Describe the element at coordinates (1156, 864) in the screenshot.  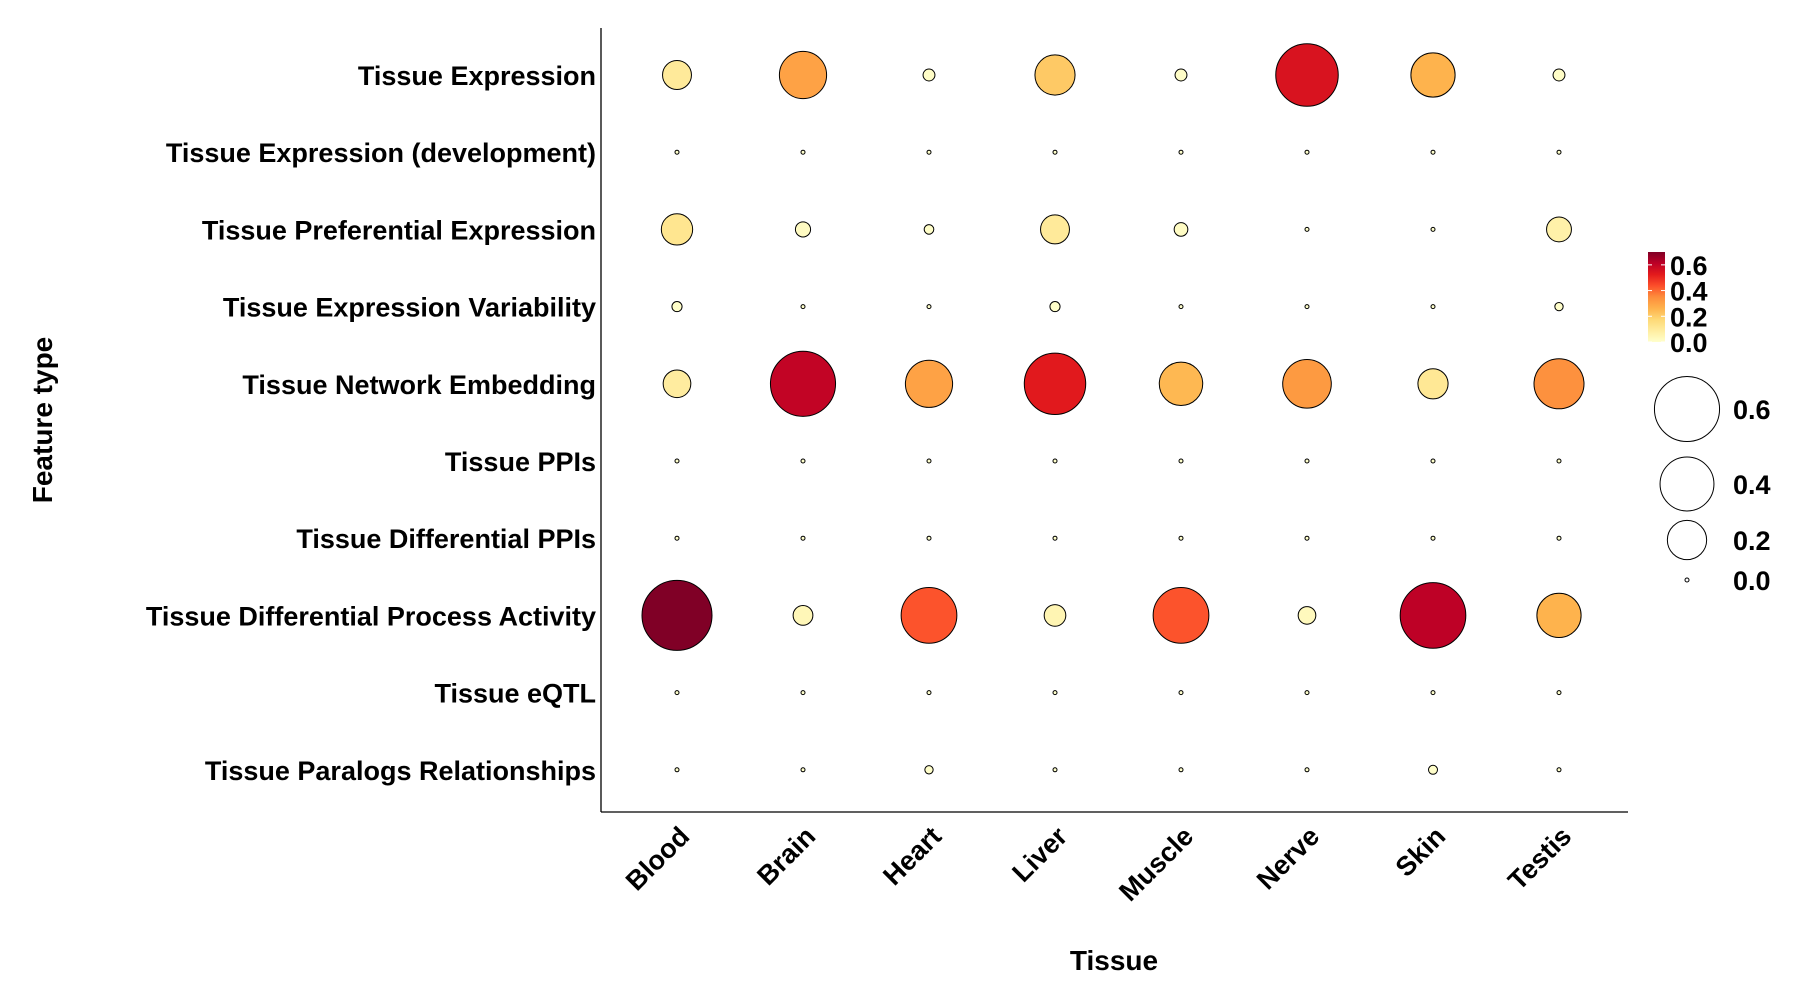
I see `x-tick-label: Muscle` at that location.